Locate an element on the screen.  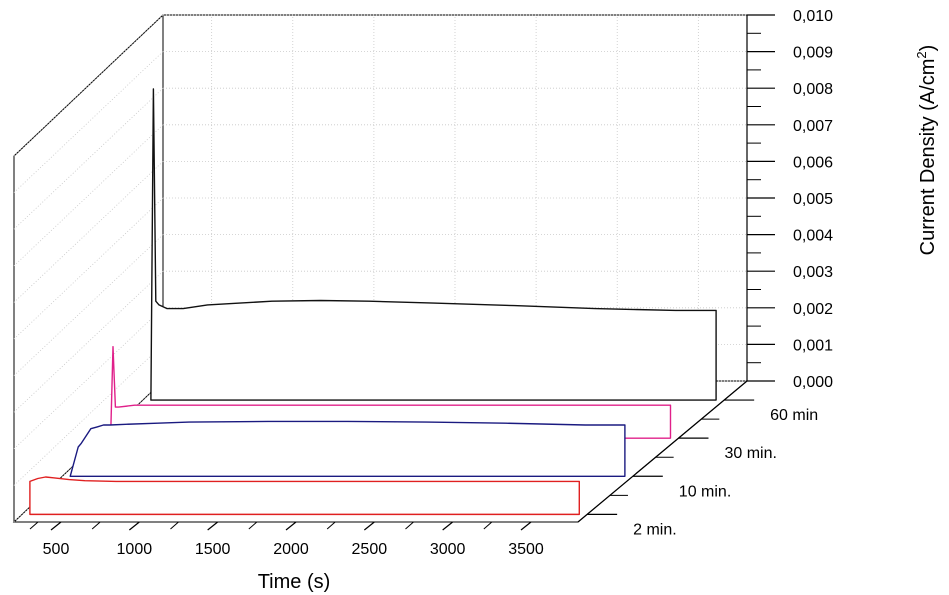
z-tick-label: 0,003 is located at coordinates (813, 272).